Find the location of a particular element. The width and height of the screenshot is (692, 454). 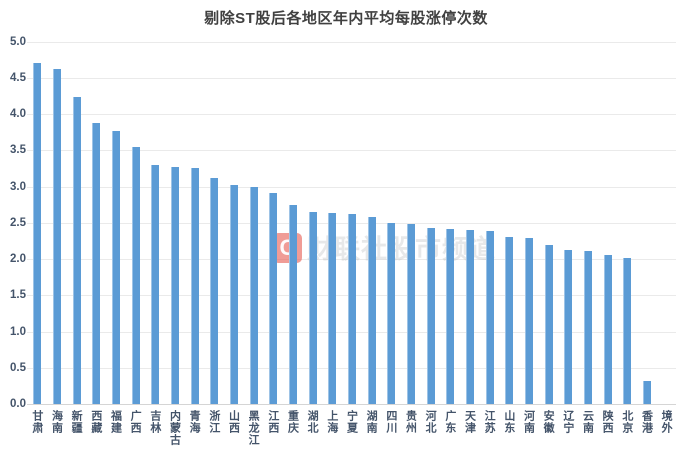

chart-title: 剔除ST股后各地区年内平均每股涨停次数 is located at coordinates (346, 18).